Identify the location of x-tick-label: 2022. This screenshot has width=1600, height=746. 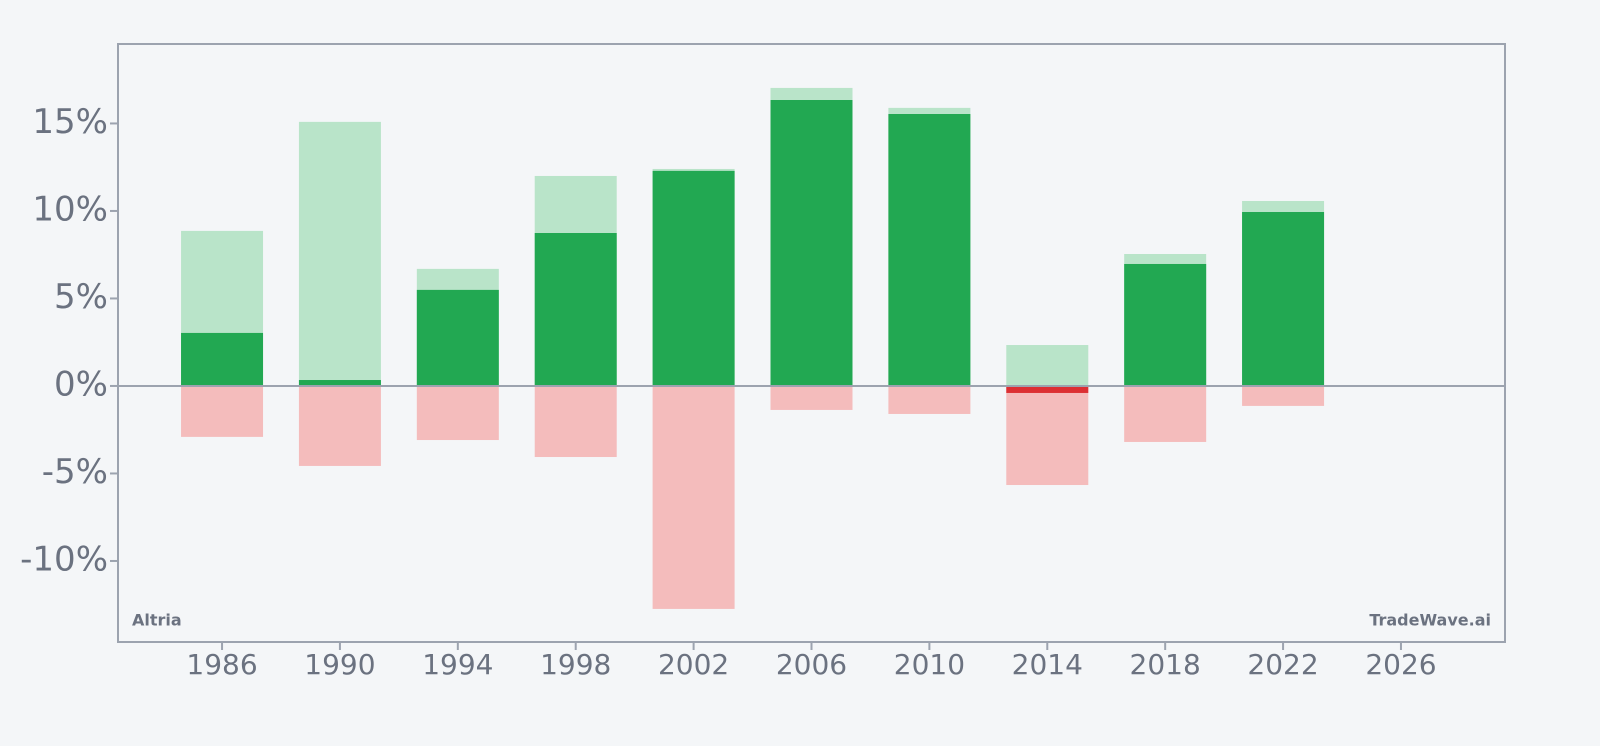
(1282, 664).